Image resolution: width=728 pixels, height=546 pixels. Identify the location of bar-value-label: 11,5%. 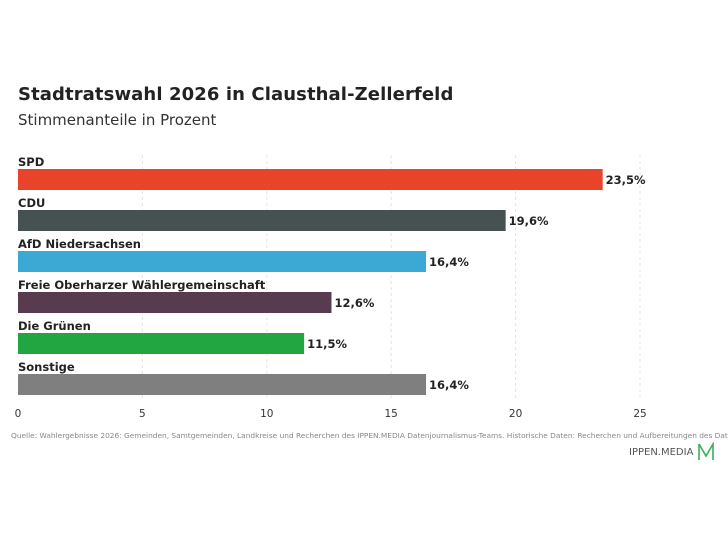
(327, 344).